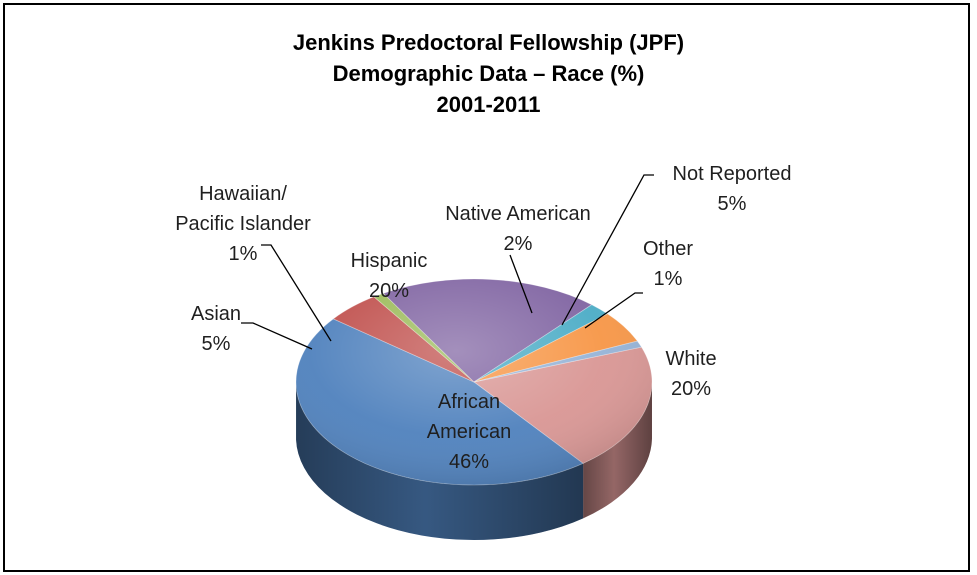  I want to click on pie-value-label-4: 20%, so click(389, 291).